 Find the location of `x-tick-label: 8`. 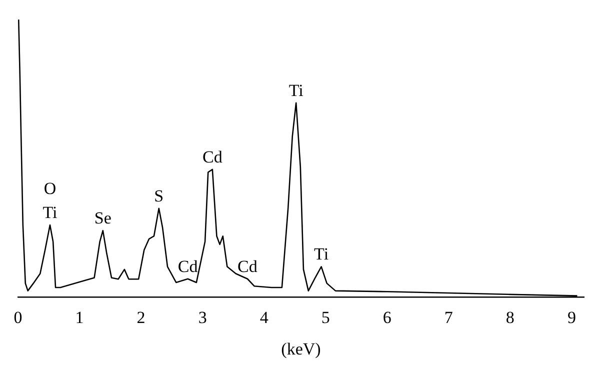

x-tick-label: 8 is located at coordinates (510, 317).